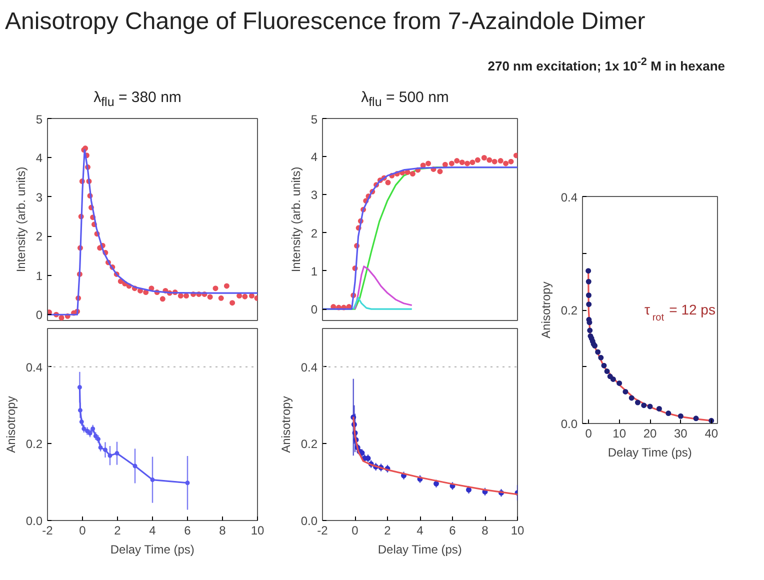 The width and height of the screenshot is (764, 580). I want to click on x-tick-label: 20, so click(650, 433).